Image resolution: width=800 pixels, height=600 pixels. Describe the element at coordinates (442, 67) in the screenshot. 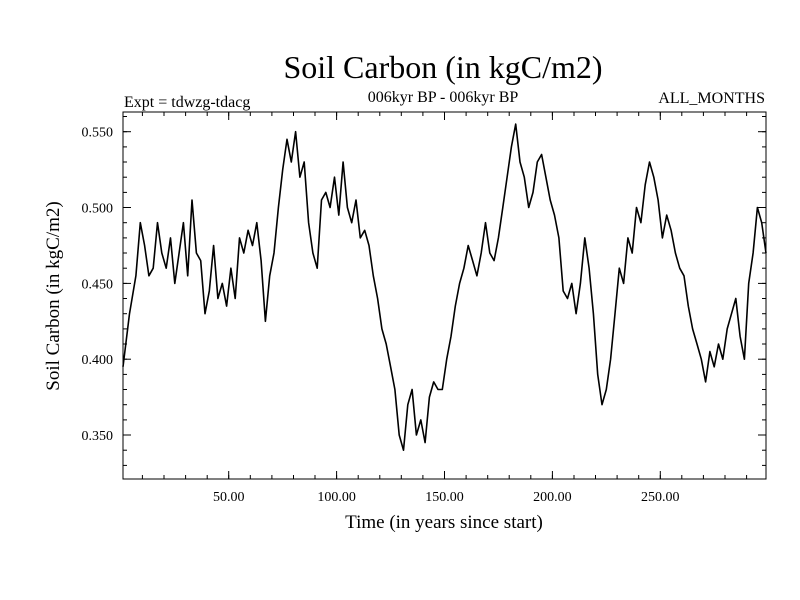

I see `chart-title: Soil Carbon (in kgC/m2)` at that location.